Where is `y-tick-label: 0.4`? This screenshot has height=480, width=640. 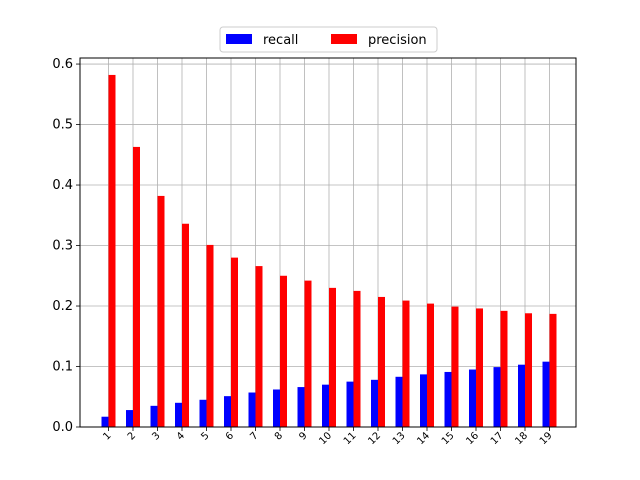 y-tick-label: 0.4 is located at coordinates (62, 185).